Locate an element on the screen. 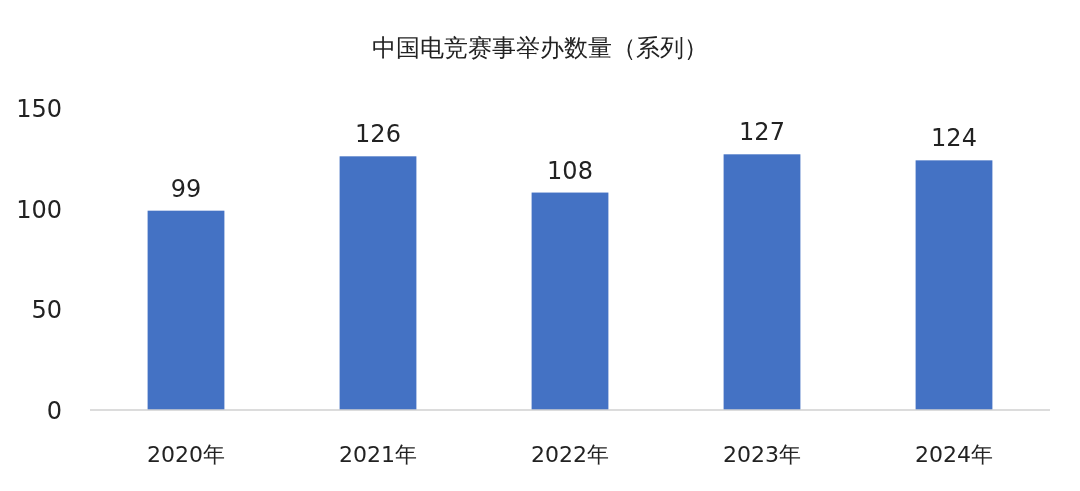 The image size is (1080, 491). y-tick-label: 50 is located at coordinates (46, 310).